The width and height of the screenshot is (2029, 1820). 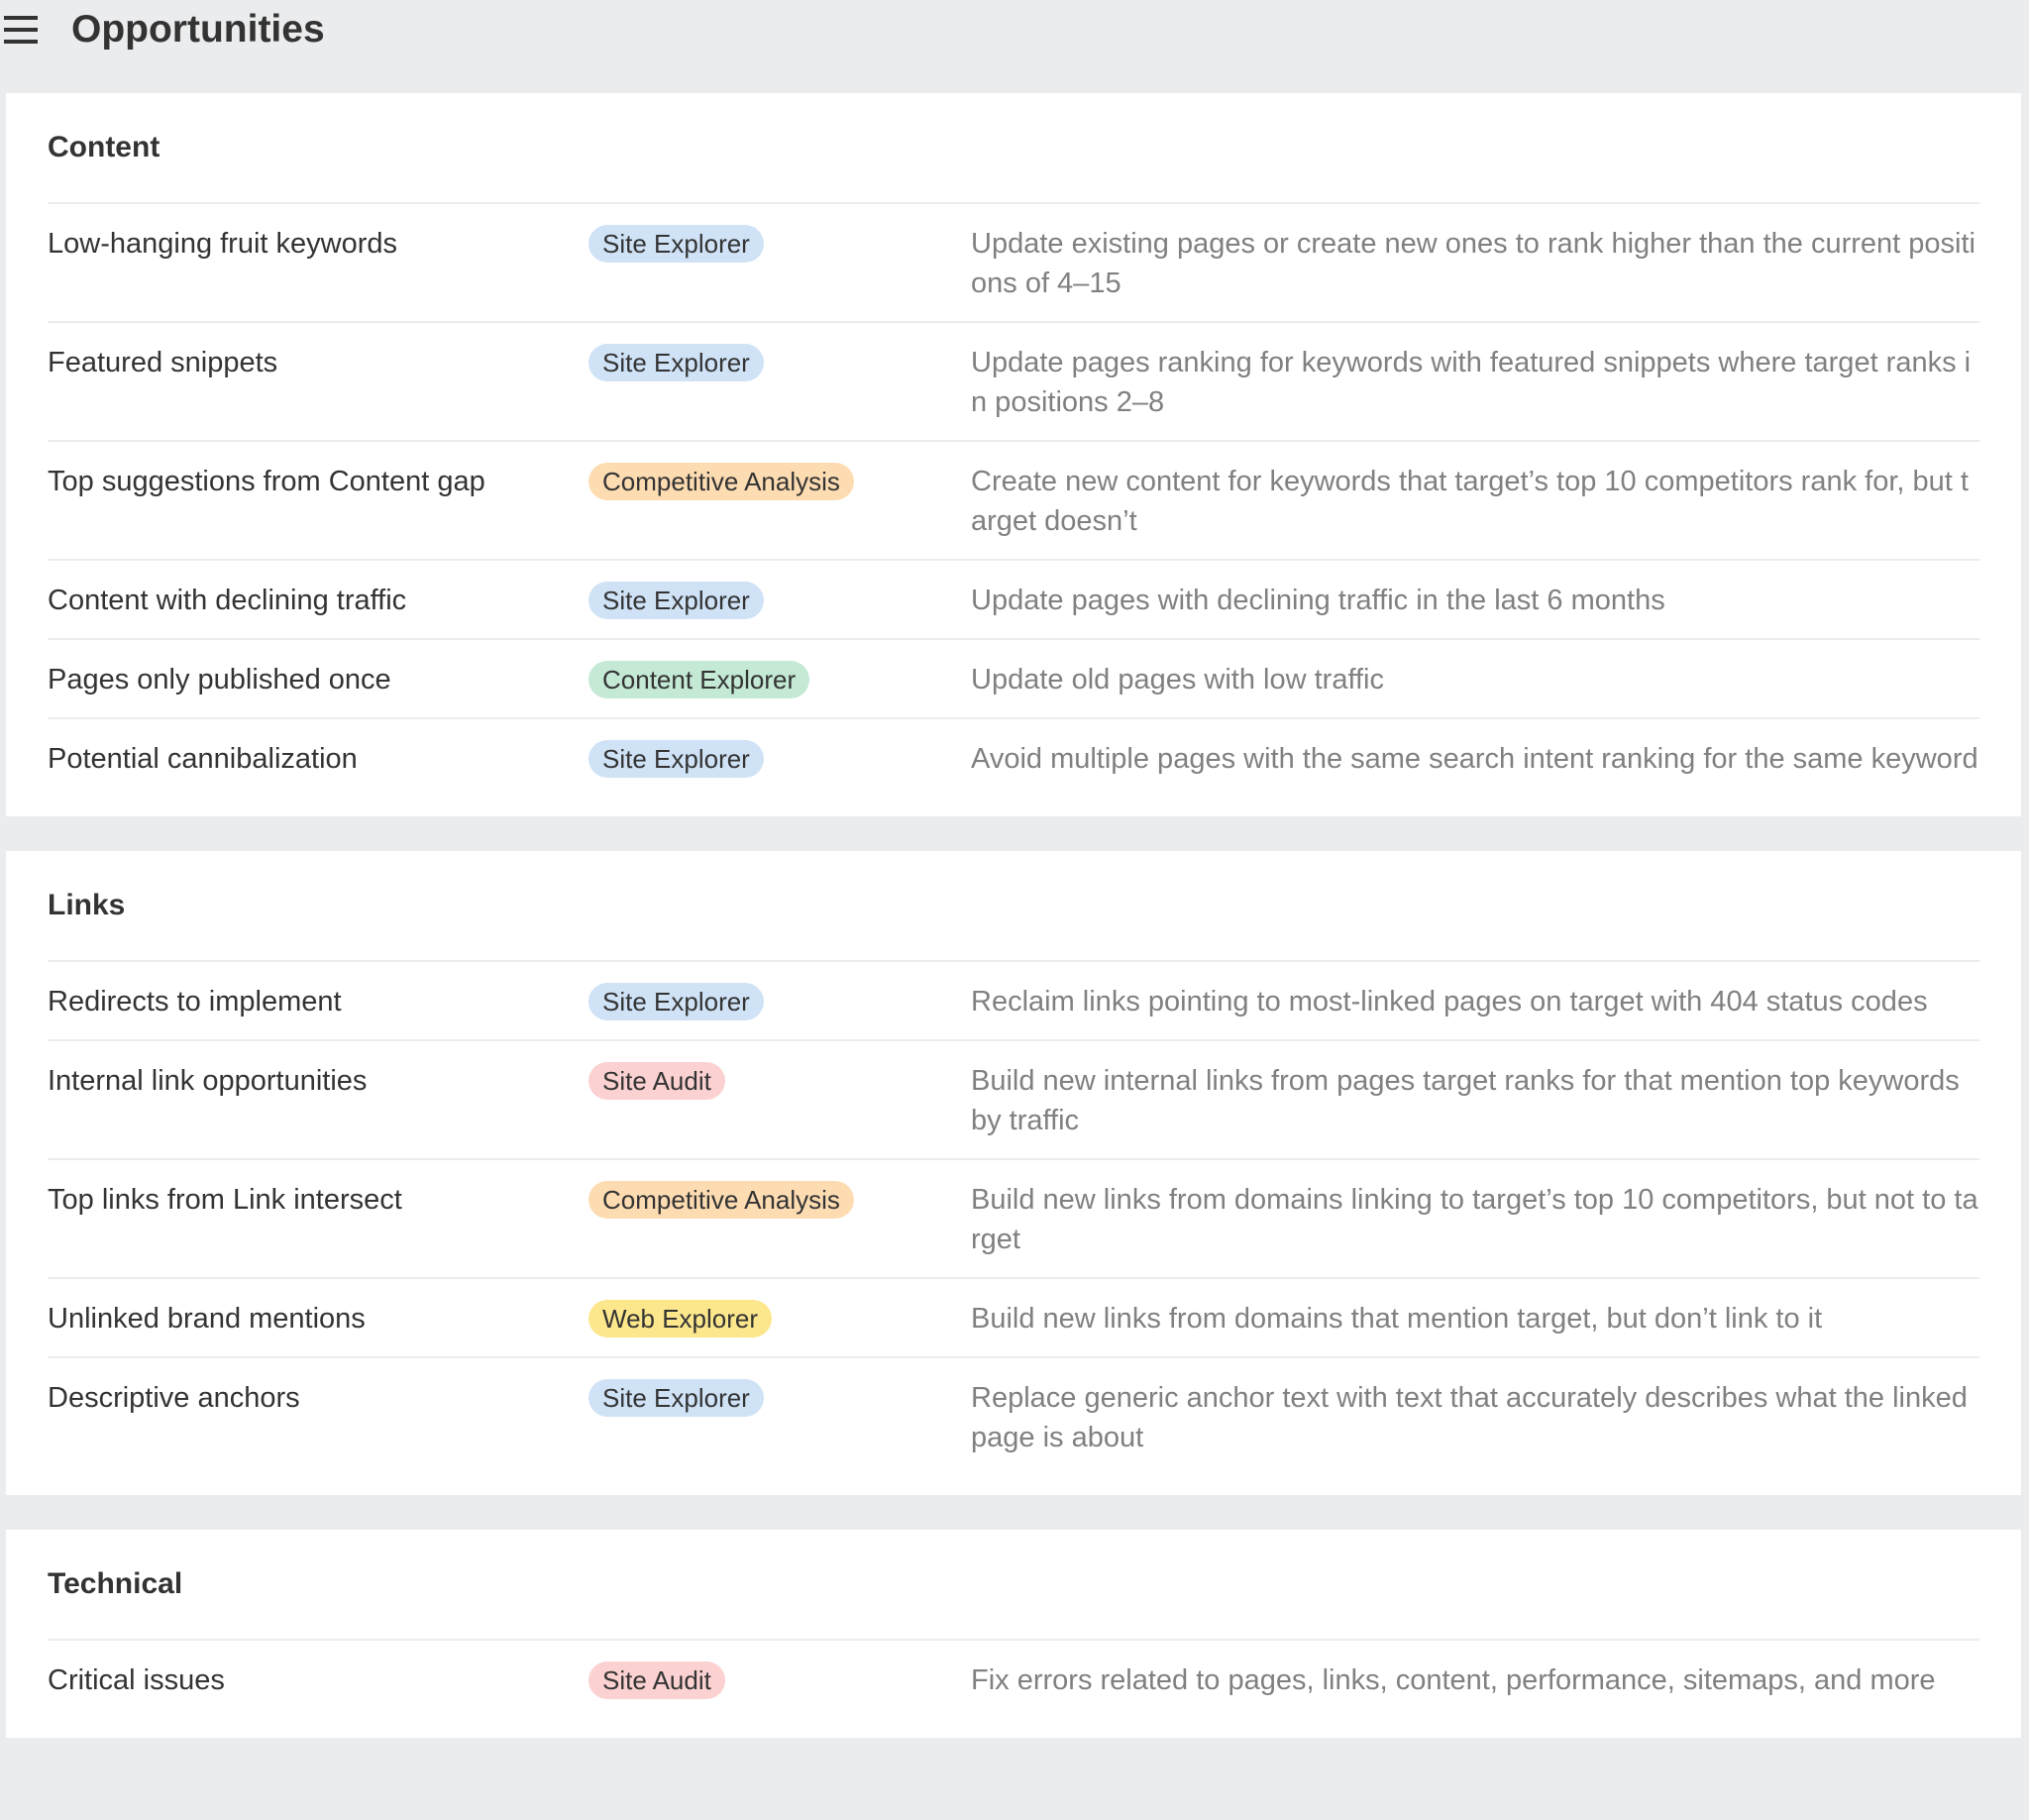 I want to click on tool-badge: Content Explorer, so click(x=699, y=679).